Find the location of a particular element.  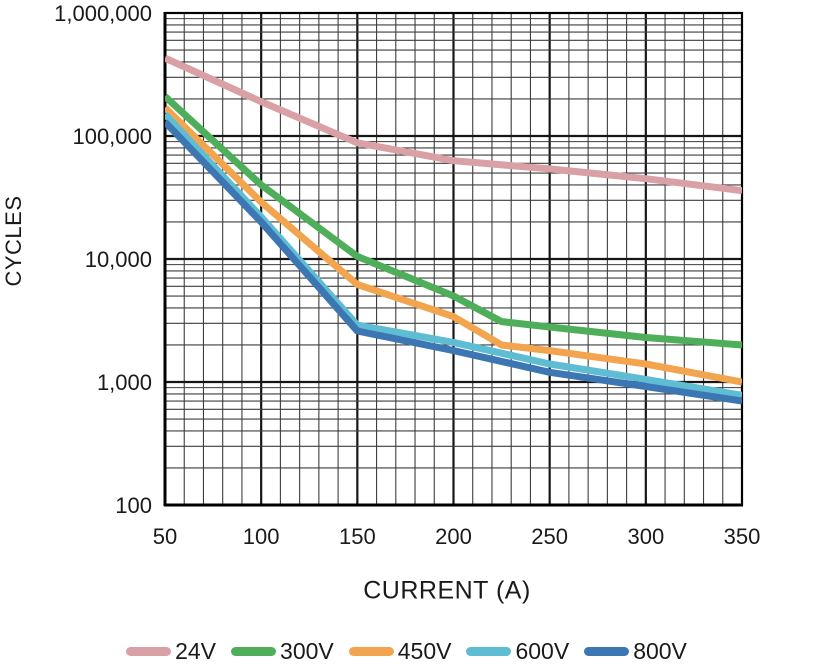

legend-swatch-24v is located at coordinates (149, 651).